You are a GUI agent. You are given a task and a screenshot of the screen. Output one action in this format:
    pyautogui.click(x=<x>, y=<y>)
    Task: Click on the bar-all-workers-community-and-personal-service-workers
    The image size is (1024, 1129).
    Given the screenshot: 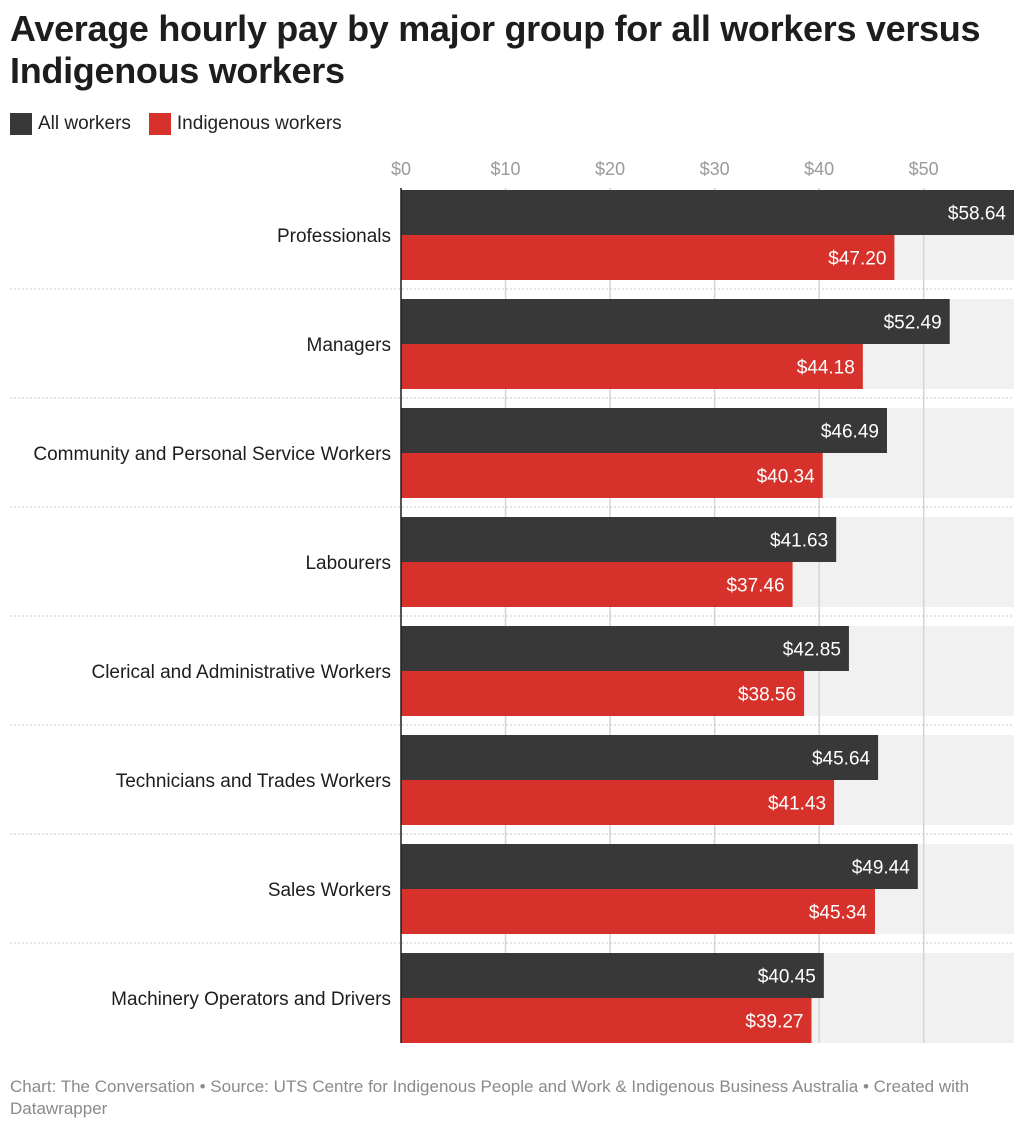 What is the action you would take?
    pyautogui.click(x=644, y=430)
    